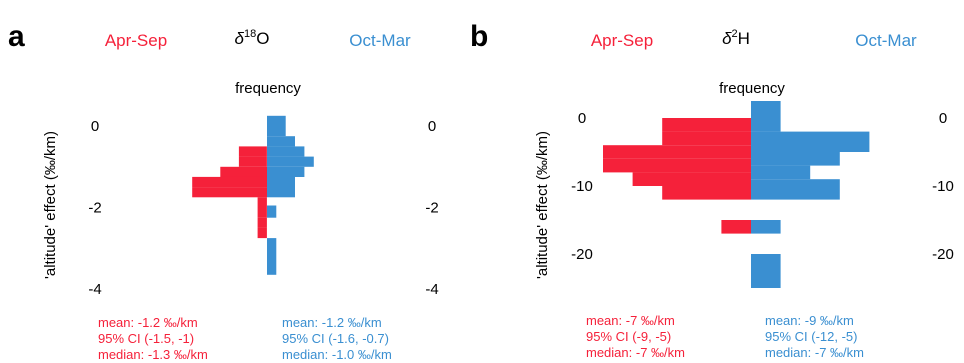  Describe the element at coordinates (735, 34) in the screenshot. I see `title-superscript: 2` at that location.